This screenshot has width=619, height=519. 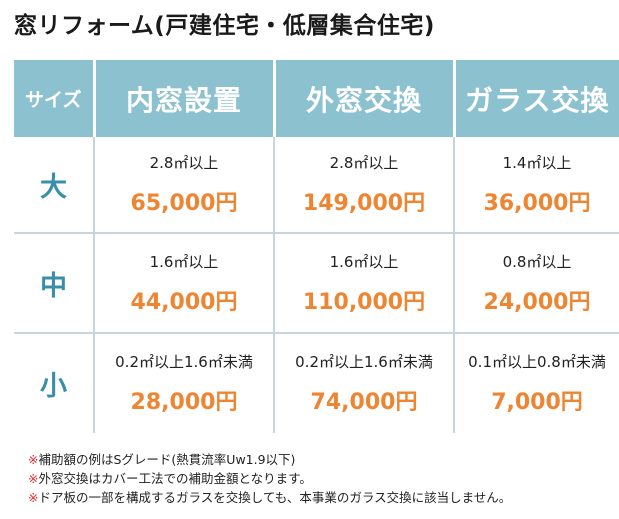 What do you see at coordinates (537, 203) in the screenshot?
I see `subsidy-amount: 36,000円` at bounding box center [537, 203].